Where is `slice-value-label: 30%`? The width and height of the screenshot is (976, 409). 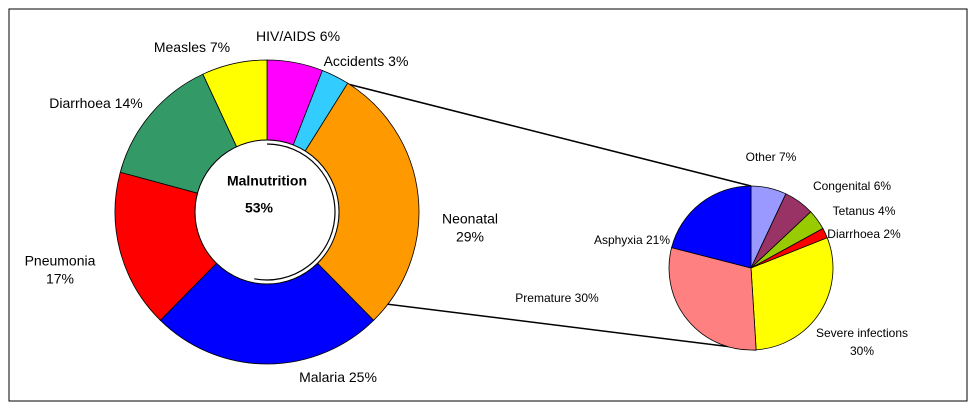
slice-value-label: 30% is located at coordinates (862, 351).